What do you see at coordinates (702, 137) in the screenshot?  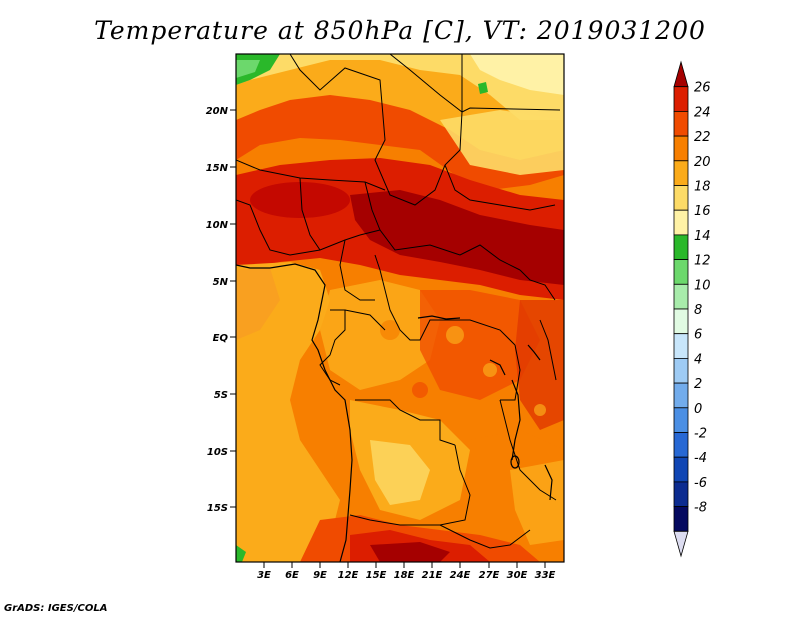 I see `colorbar-label: 22` at bounding box center [702, 137].